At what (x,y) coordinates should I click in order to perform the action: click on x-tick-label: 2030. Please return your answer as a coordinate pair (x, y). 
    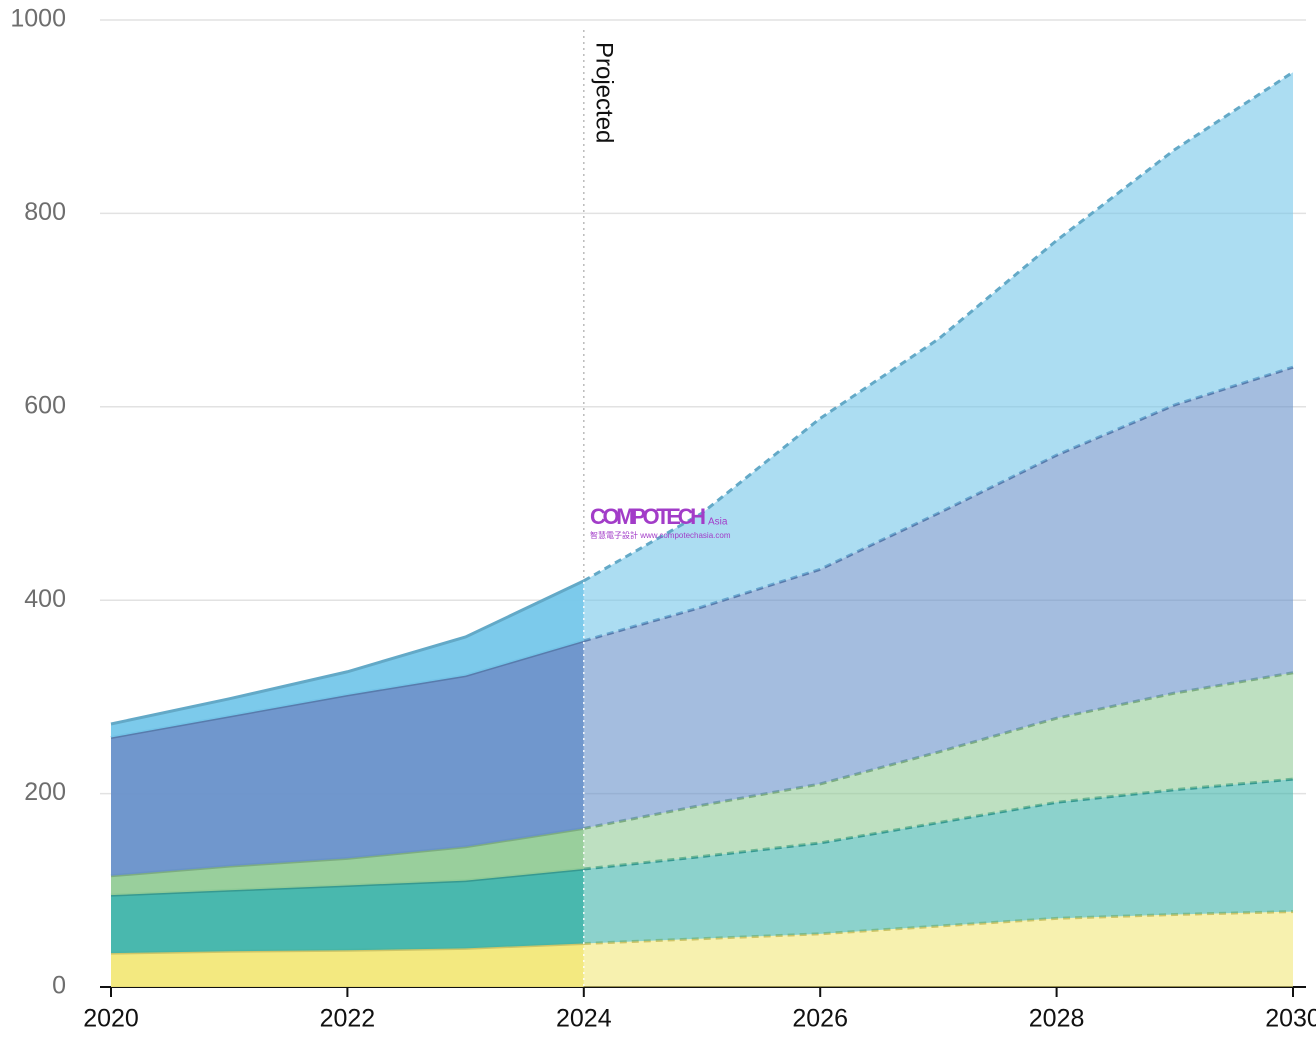
    Looking at the image, I should click on (1290, 1019).